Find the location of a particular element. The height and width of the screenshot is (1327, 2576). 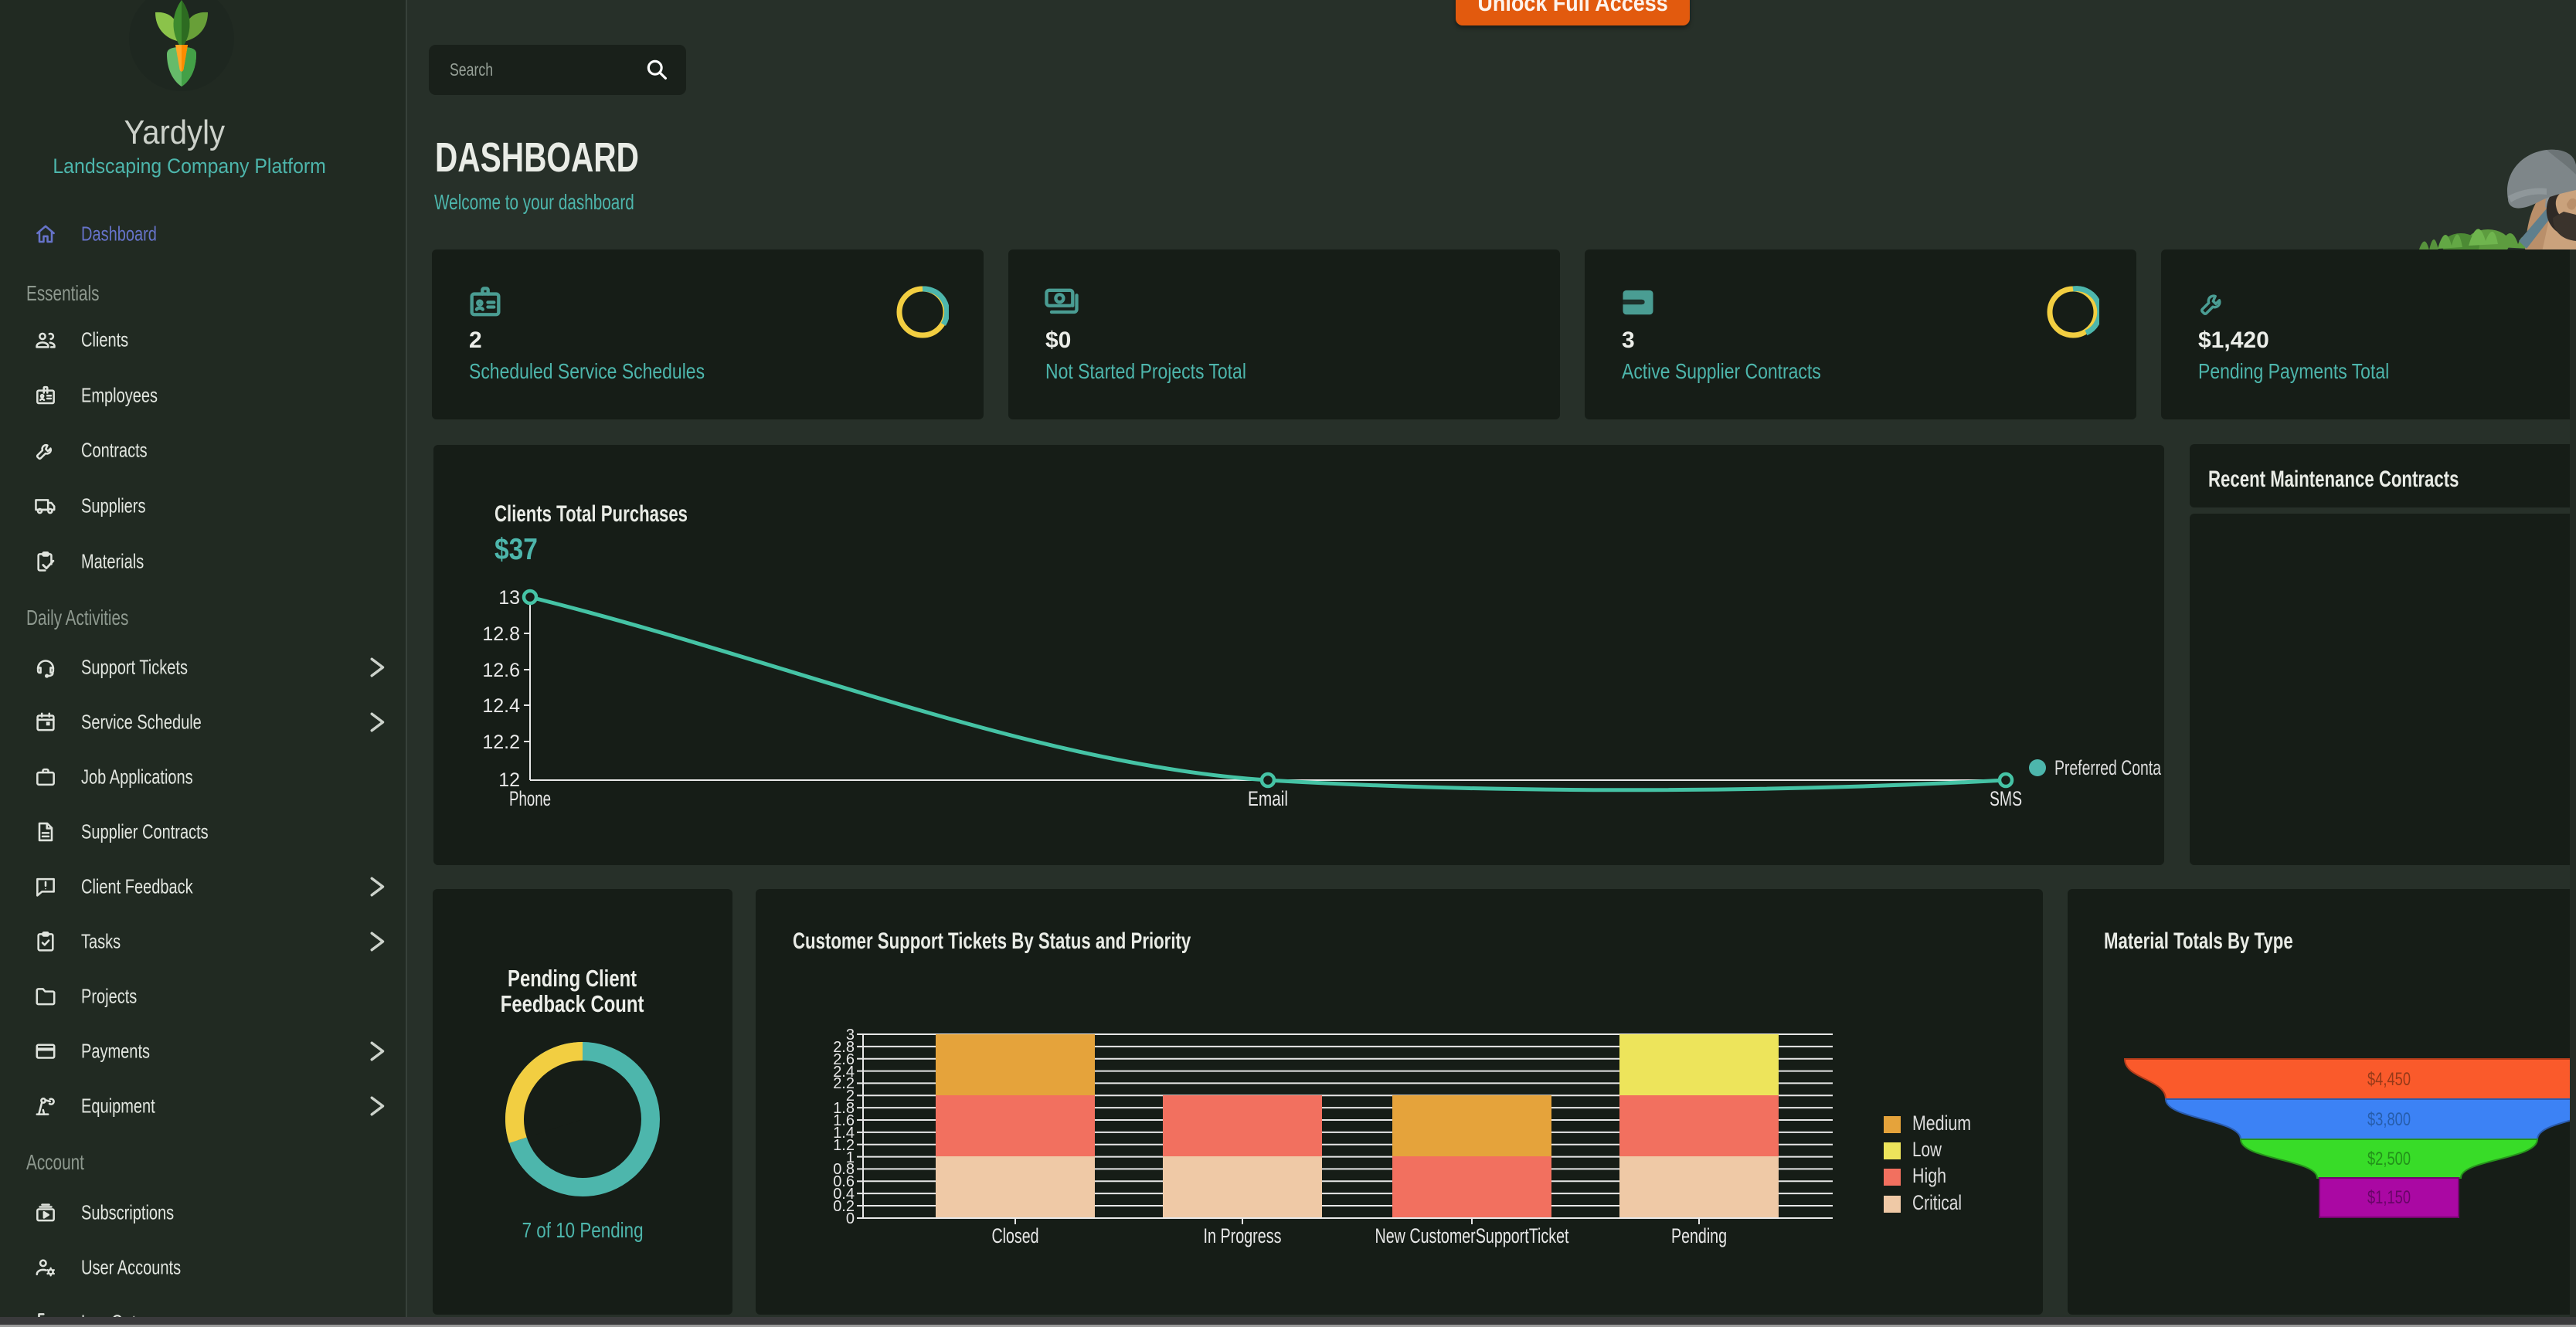

svg-text: 0 is located at coordinates (850, 1218).